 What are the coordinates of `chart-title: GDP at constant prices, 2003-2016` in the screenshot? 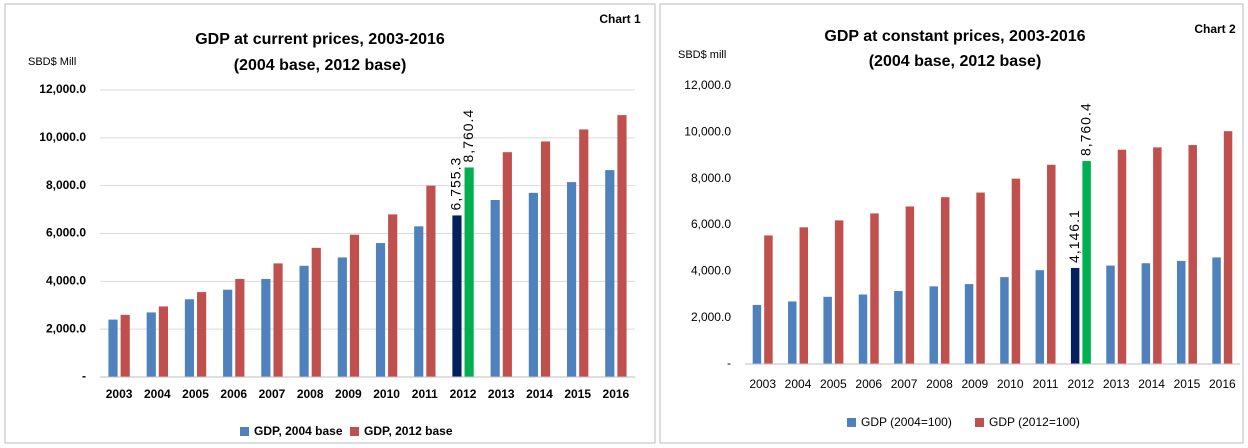 It's located at (954, 36).